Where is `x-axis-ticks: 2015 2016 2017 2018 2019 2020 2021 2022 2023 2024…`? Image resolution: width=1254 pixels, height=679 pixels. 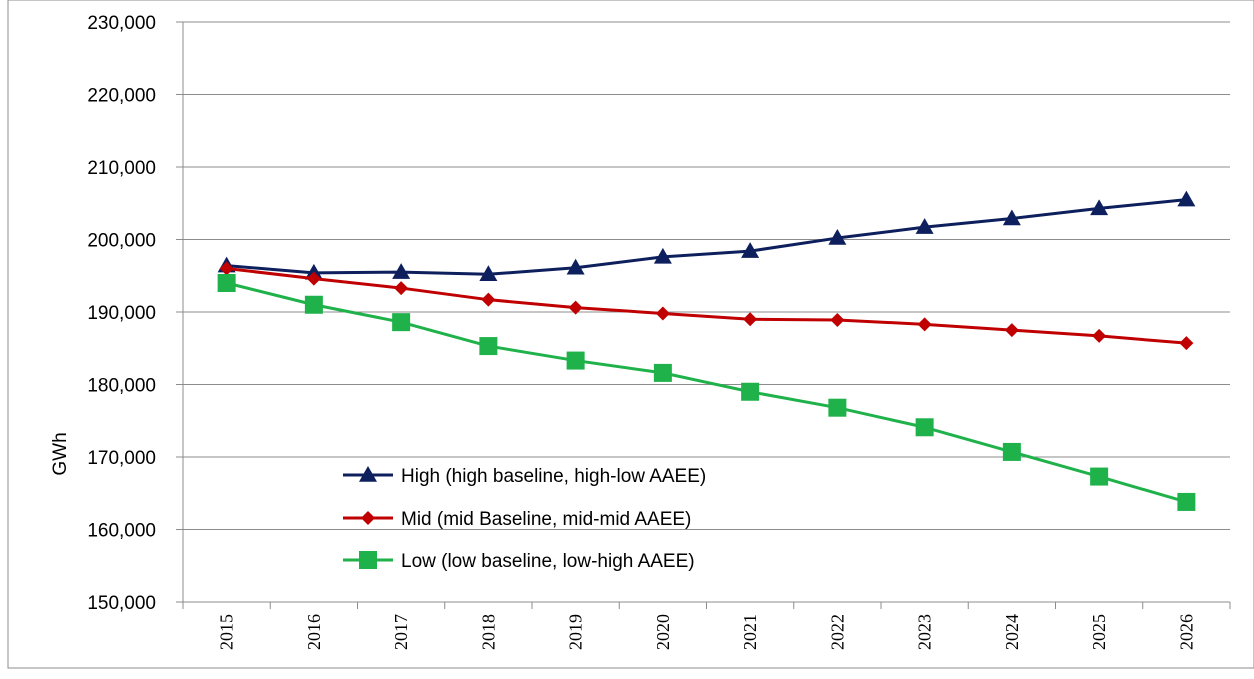
x-axis-ticks: 2015 2016 2017 2018 2019 2020 2021 2022 2023 2024… is located at coordinates (706, 626).